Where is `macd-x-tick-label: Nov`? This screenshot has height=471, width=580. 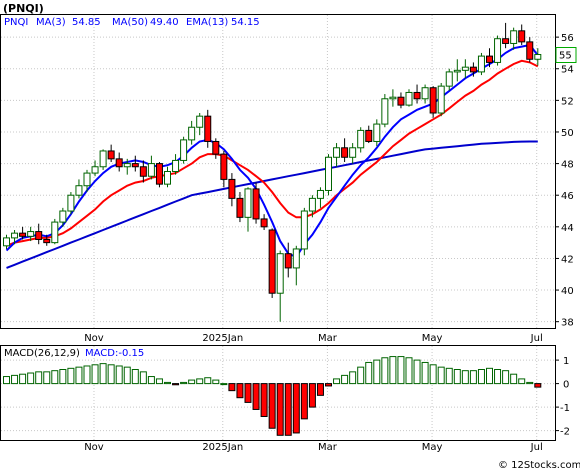
macd-x-tick-label: Nov is located at coordinates (94, 447).